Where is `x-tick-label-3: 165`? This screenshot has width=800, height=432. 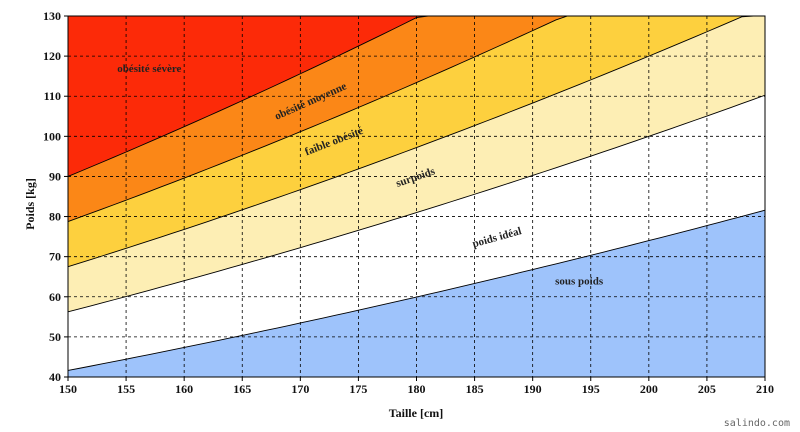
x-tick-label-3: 165 is located at coordinates (242, 389).